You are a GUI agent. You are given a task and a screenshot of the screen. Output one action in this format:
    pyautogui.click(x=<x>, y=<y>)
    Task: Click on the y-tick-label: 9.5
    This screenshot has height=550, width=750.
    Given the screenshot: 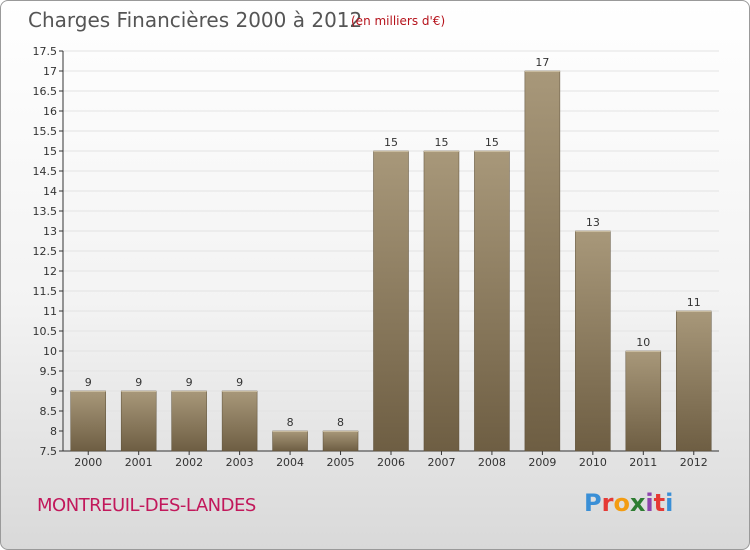 What is the action you would take?
    pyautogui.click(x=49, y=371)
    